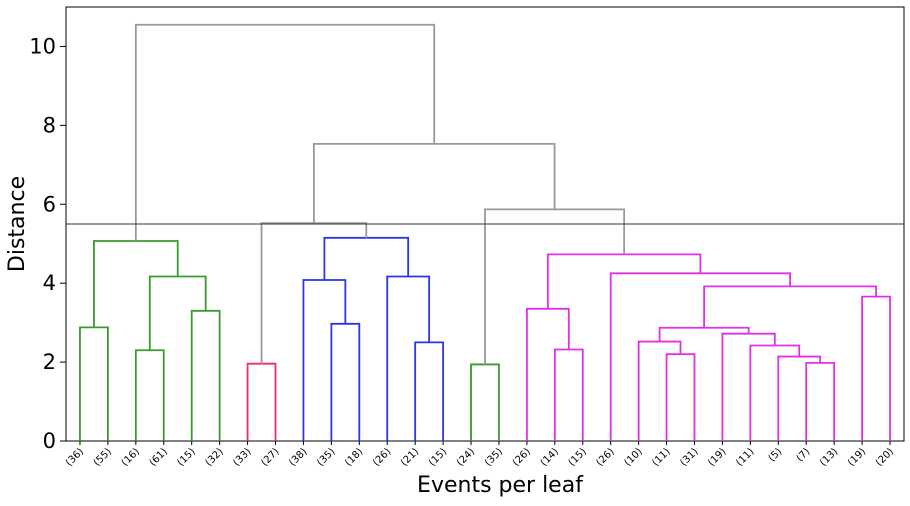 The image size is (910, 506). What do you see at coordinates (49, 204) in the screenshot?
I see `y-tick-label: 6` at bounding box center [49, 204].